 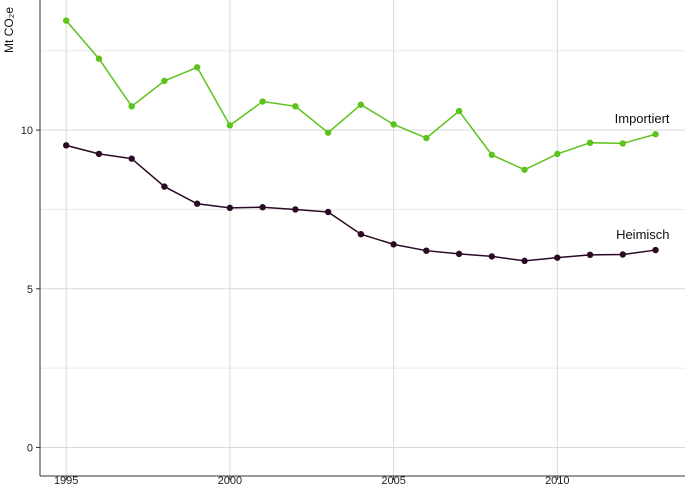 What do you see at coordinates (30, 290) in the screenshot?
I see `y-tick-label: 5` at bounding box center [30, 290].